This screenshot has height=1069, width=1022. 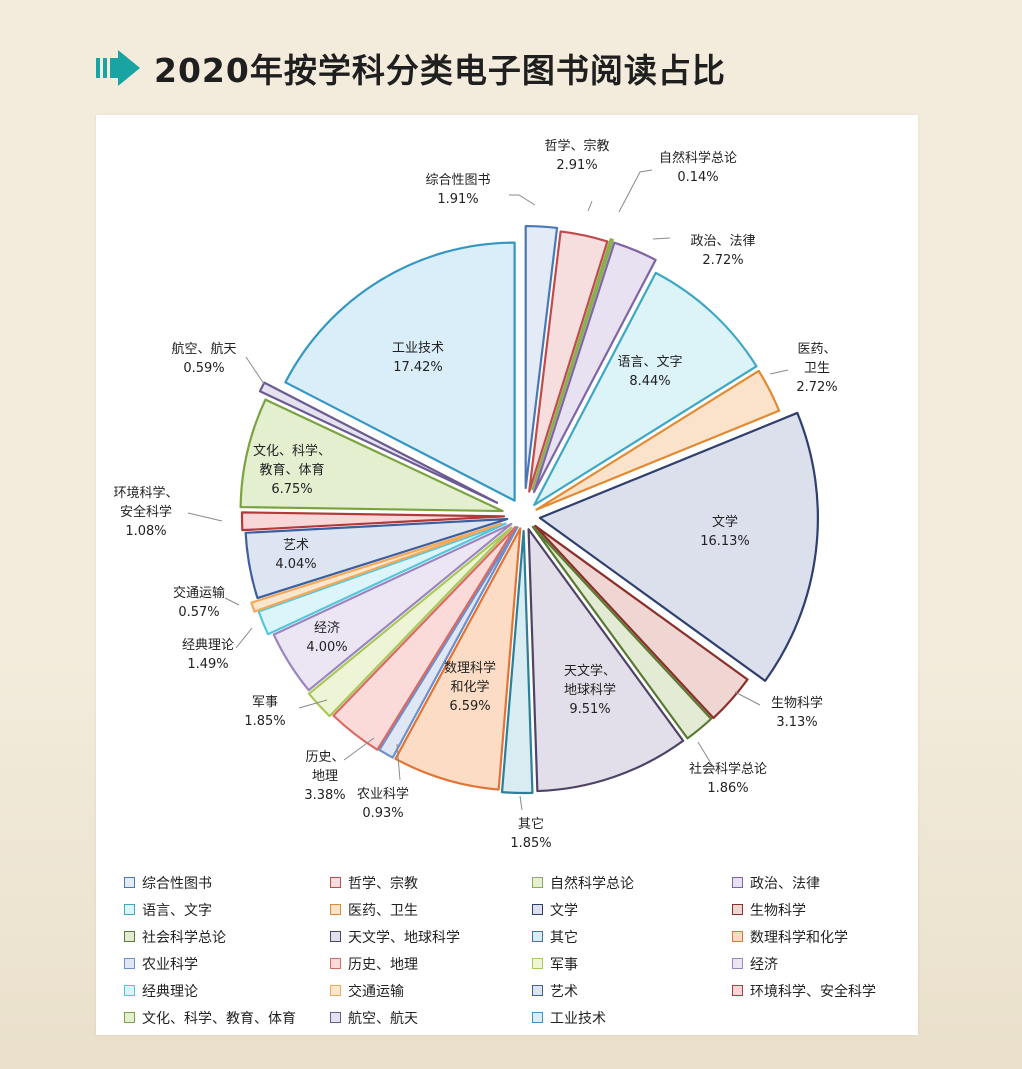 What do you see at coordinates (470, 687) in the screenshot?
I see `slice-label: 数理科学和化学 6.59%` at bounding box center [470, 687].